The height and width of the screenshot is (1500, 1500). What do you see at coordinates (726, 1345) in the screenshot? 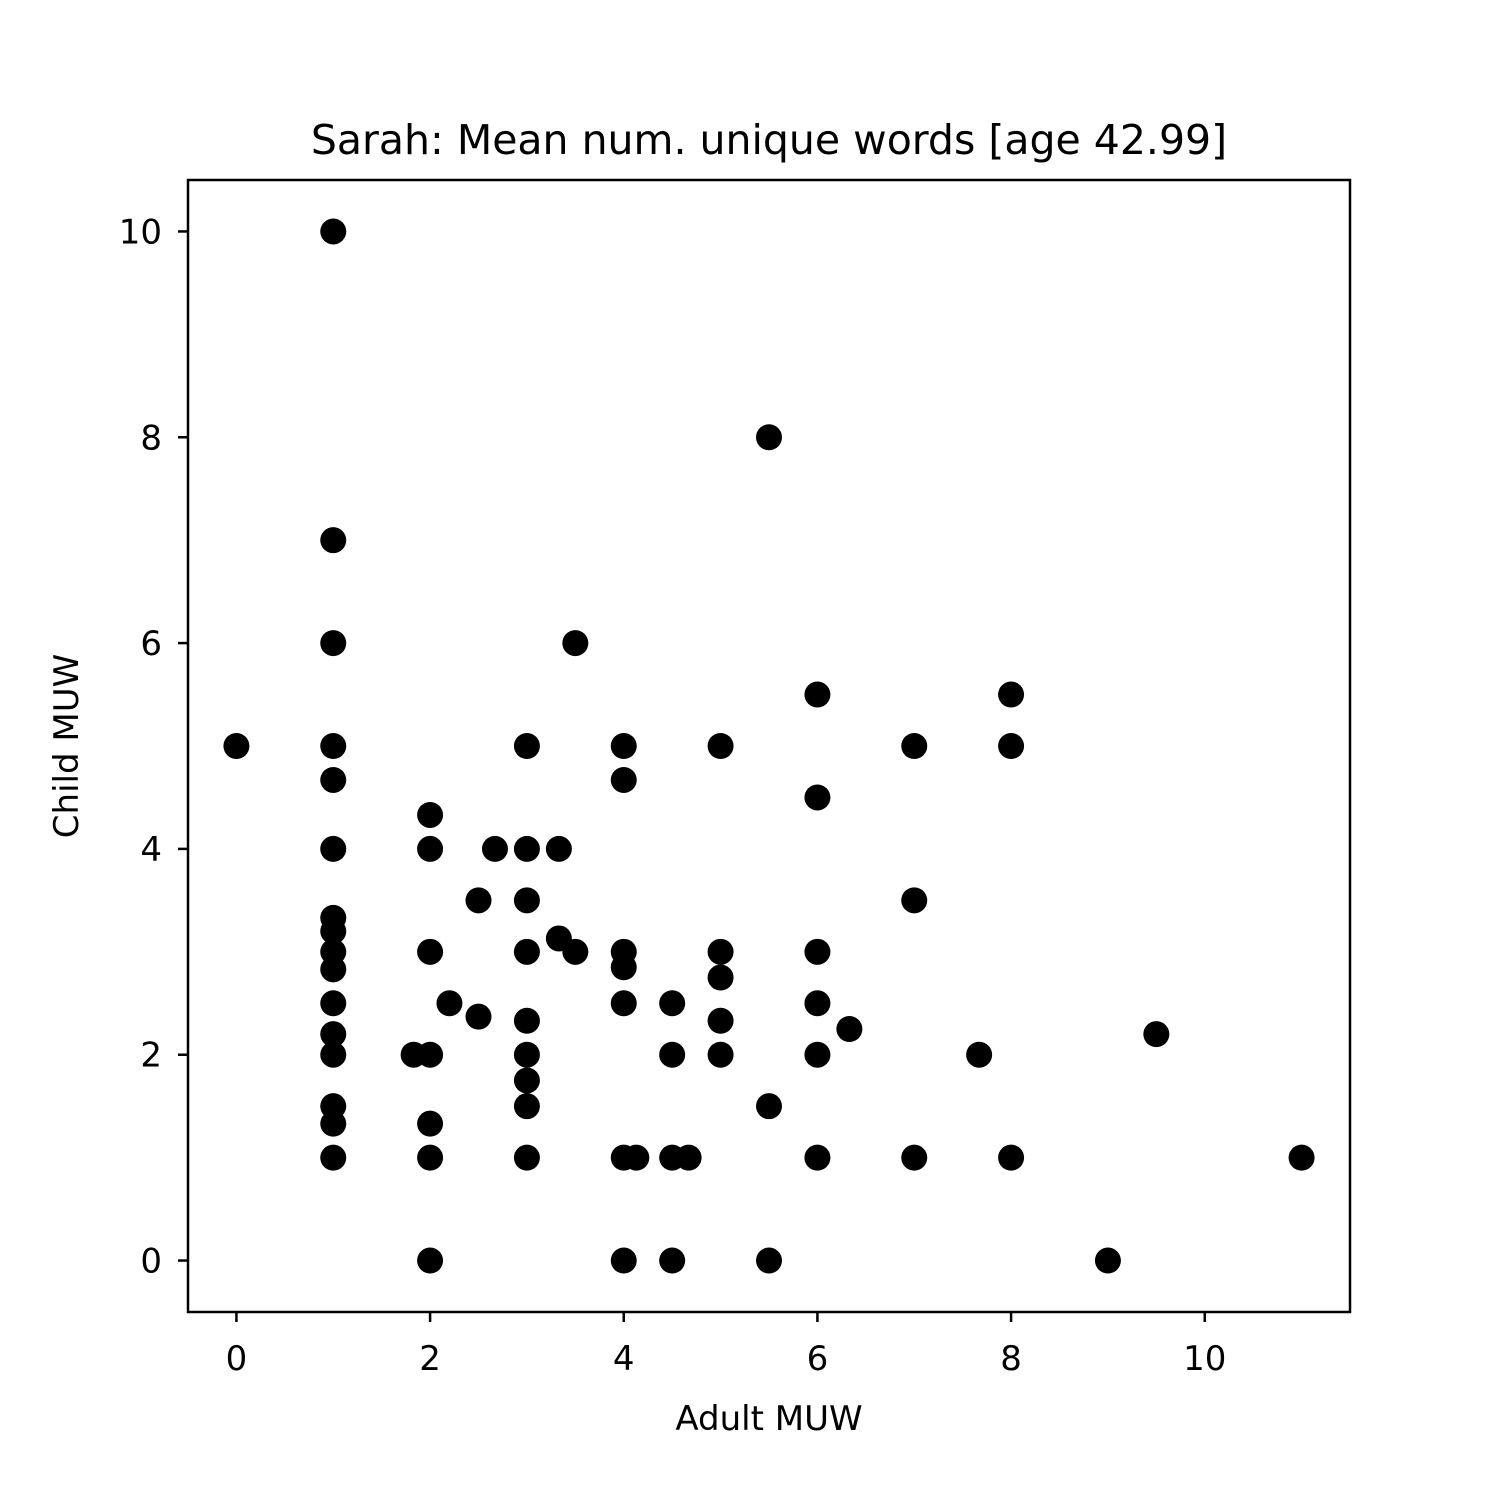
I see `x-axis-ticks: 0 2 4 6 8 10` at bounding box center [726, 1345].